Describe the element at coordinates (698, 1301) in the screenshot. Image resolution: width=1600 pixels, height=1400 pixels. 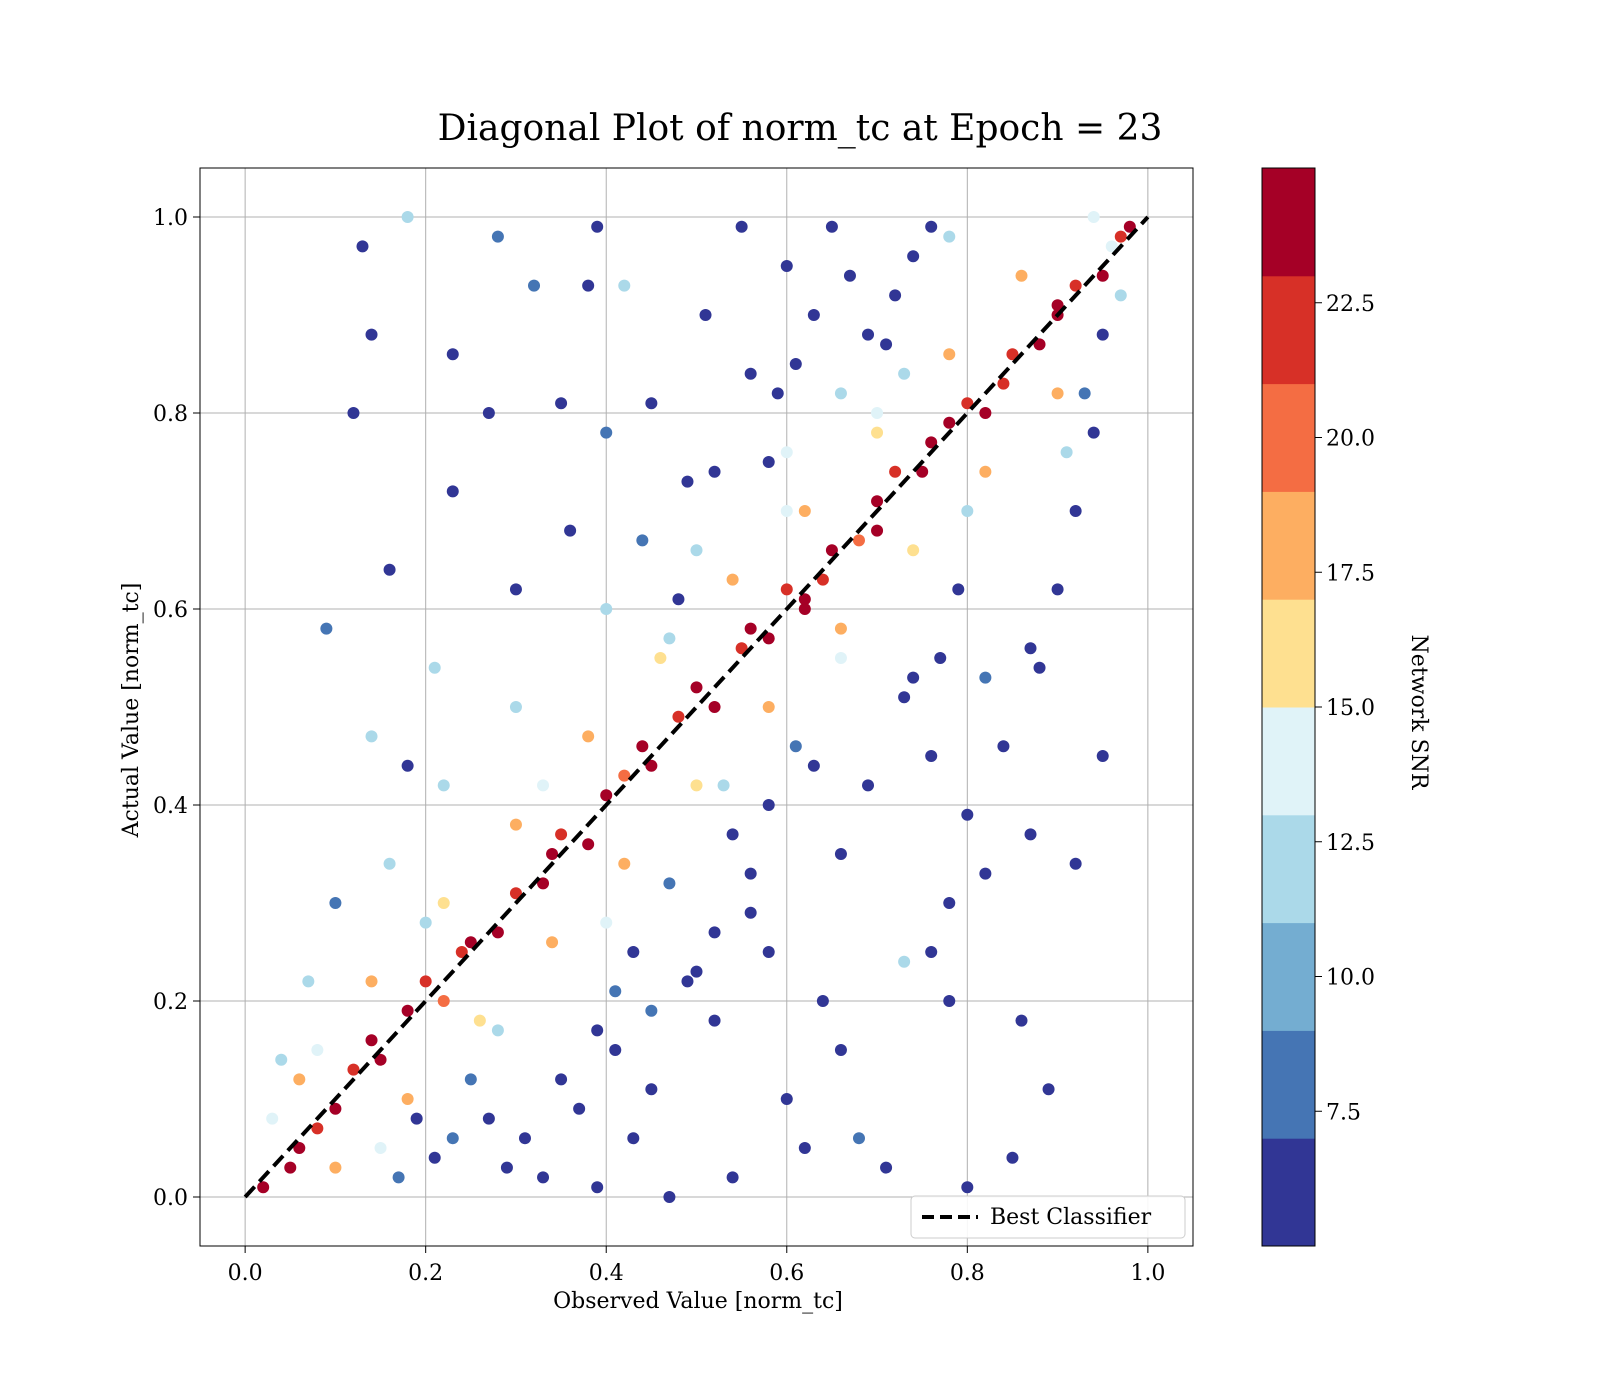
I see `x-axis-label: Observed Value [norm_tc]` at that location.